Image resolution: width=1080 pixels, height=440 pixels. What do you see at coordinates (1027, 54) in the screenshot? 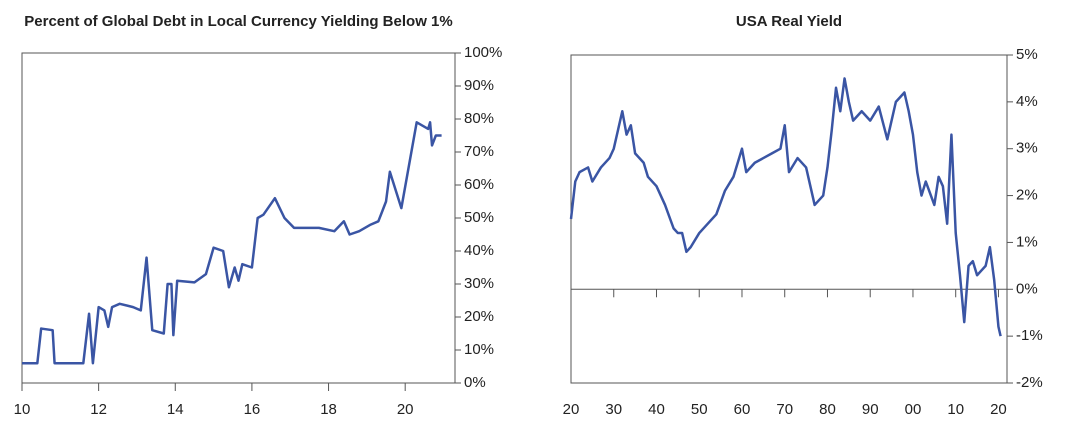
I see `y-tick-label: 5%` at bounding box center [1027, 54].